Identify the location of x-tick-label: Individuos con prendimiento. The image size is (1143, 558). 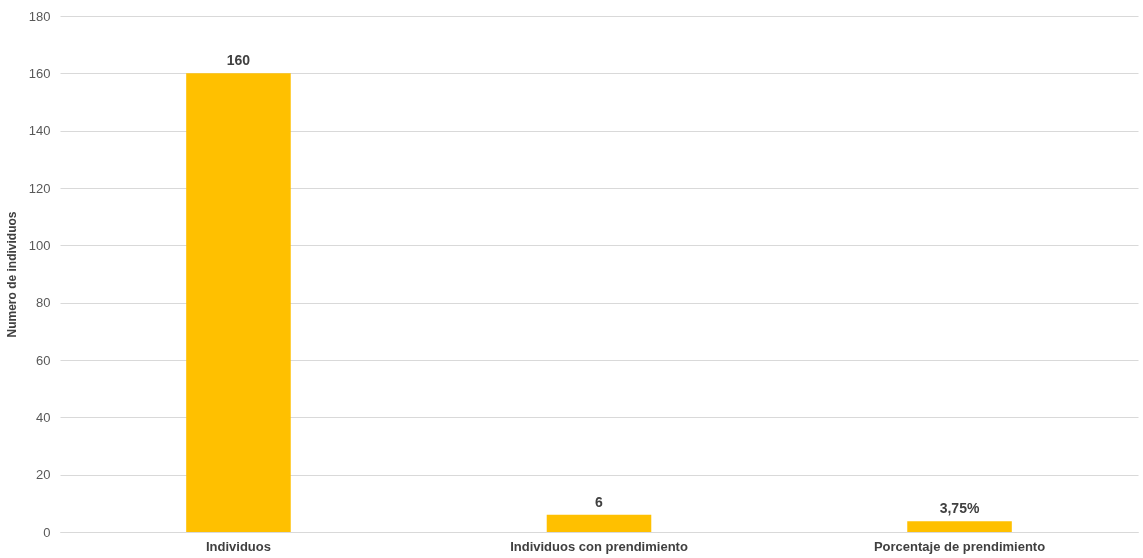
(599, 546).